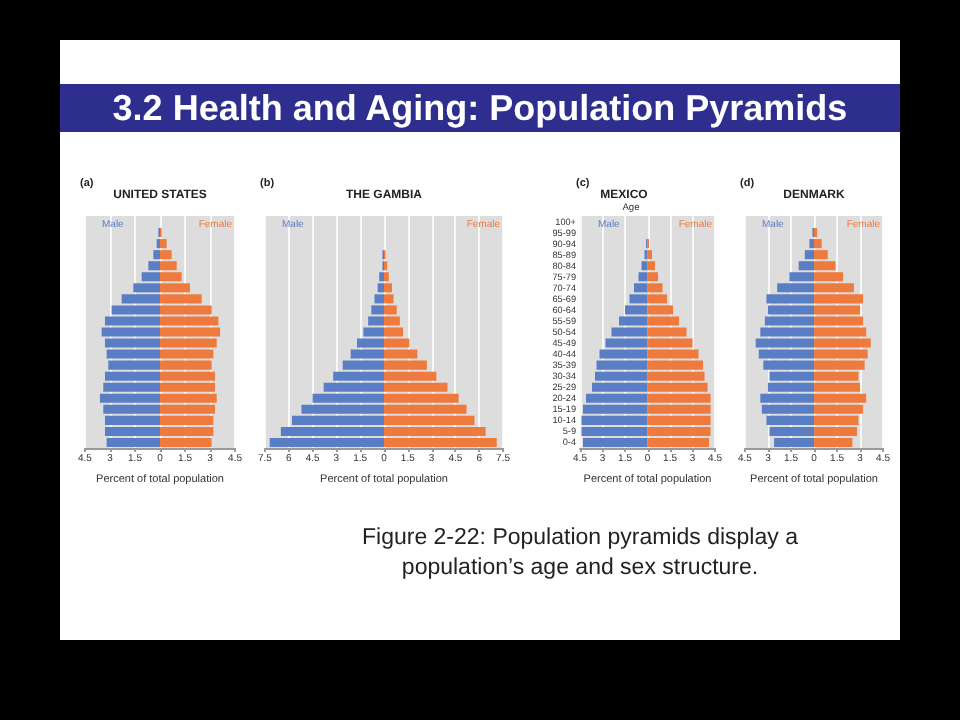  Describe the element at coordinates (580, 554) in the screenshot. I see `caption: Figure 2-22: Population pyramids display a population’s age and sex structure.` at that location.